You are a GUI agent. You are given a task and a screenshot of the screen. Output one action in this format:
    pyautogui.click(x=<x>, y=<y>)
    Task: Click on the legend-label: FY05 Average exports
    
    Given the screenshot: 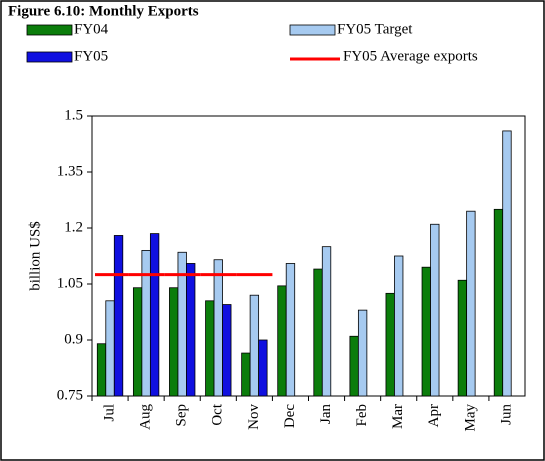 What is the action you would take?
    pyautogui.click(x=410, y=56)
    